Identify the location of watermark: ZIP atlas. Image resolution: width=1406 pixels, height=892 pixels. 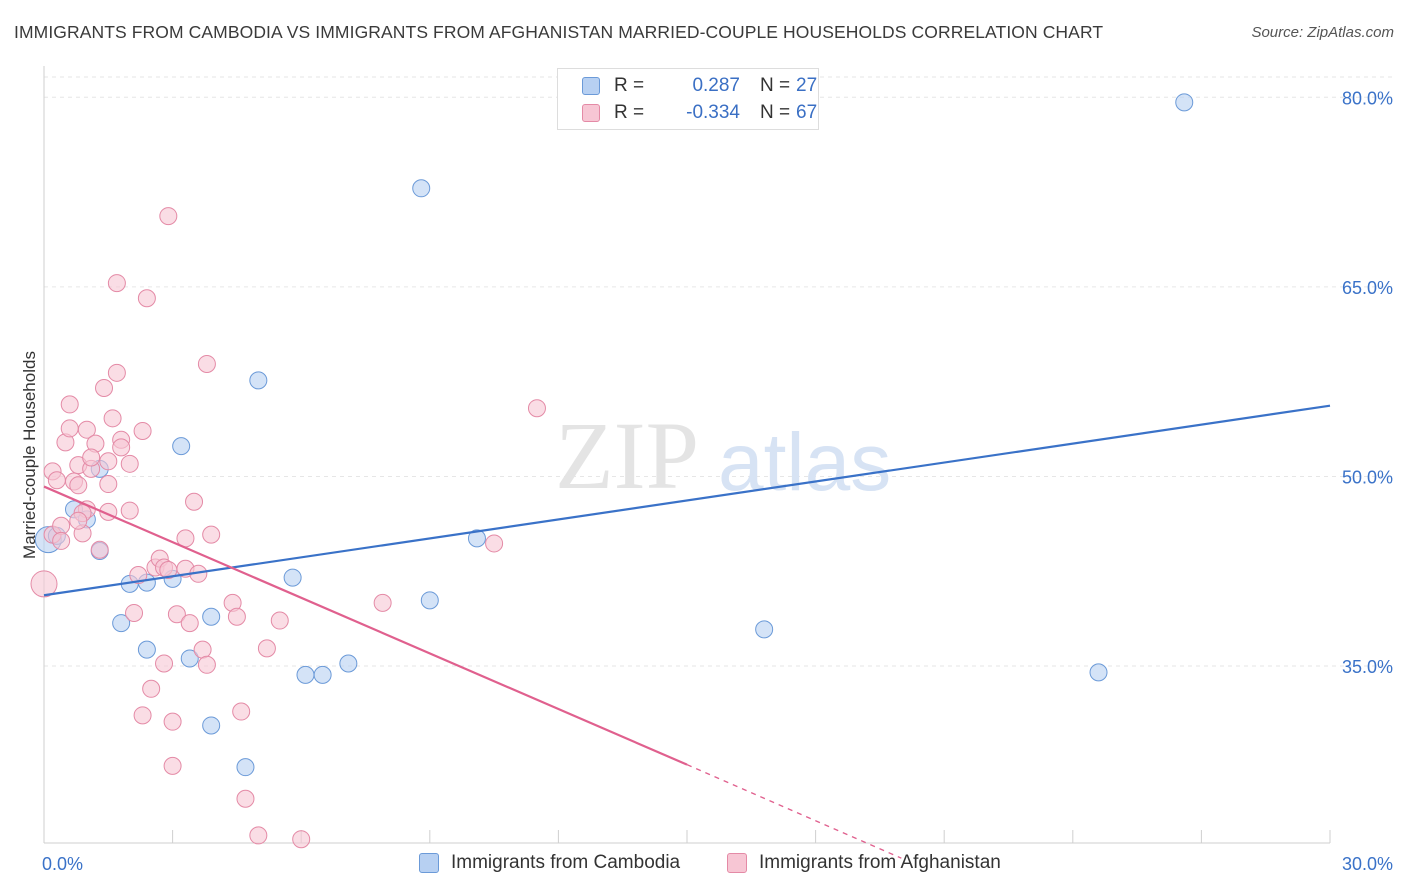
(723, 455).